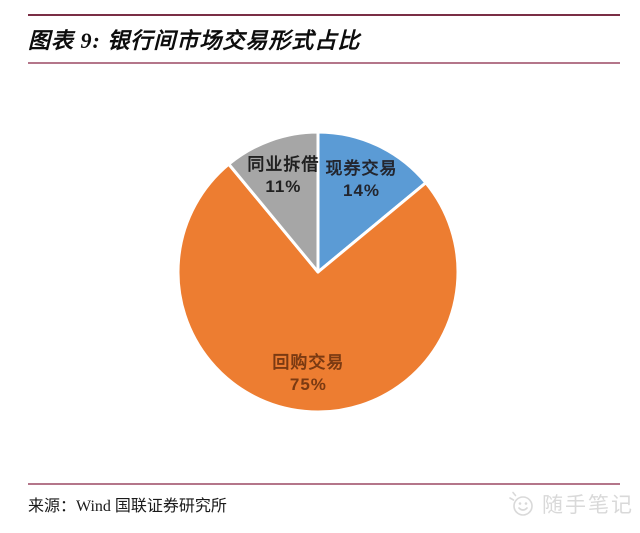  Describe the element at coordinates (324, 63) in the screenshot. I see `title-rule-bottom` at that location.